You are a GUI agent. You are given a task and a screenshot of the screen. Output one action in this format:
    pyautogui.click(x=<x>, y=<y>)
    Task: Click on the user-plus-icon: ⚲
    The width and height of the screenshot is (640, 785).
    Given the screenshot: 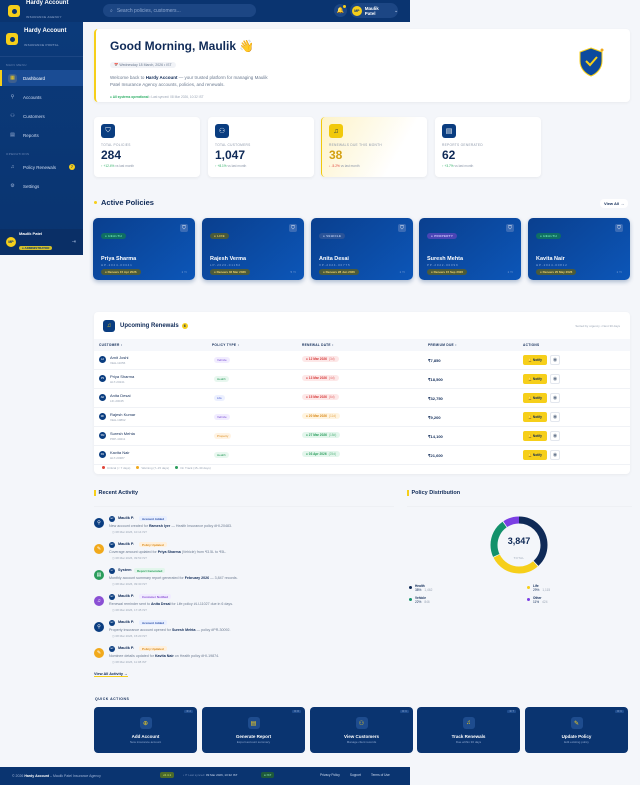 What is the action you would take?
    pyautogui.click(x=99, y=523)
    